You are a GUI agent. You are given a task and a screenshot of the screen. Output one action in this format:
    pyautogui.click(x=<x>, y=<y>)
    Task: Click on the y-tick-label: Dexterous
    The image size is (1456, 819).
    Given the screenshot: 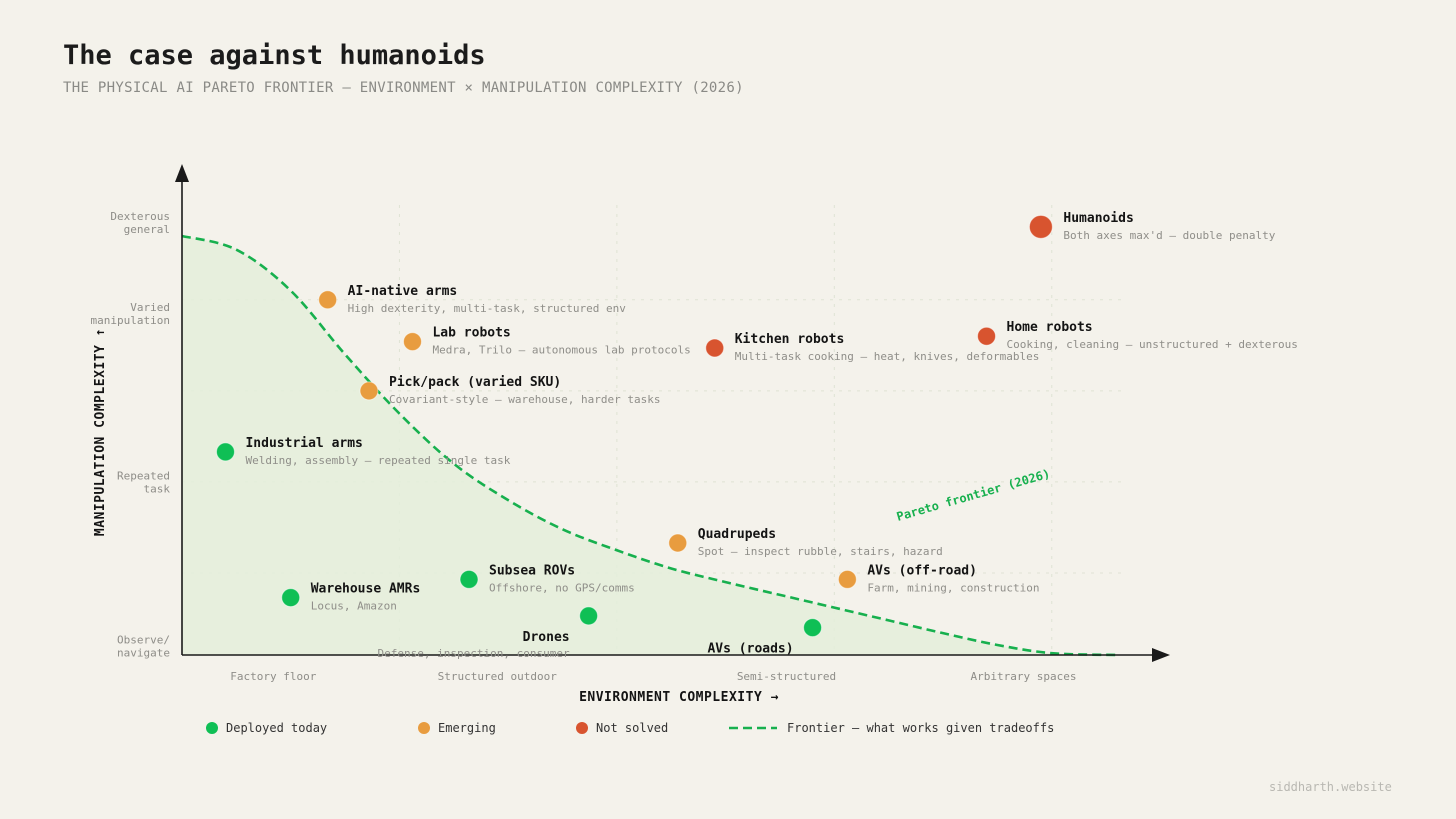 What is the action you would take?
    pyautogui.click(x=140, y=216)
    